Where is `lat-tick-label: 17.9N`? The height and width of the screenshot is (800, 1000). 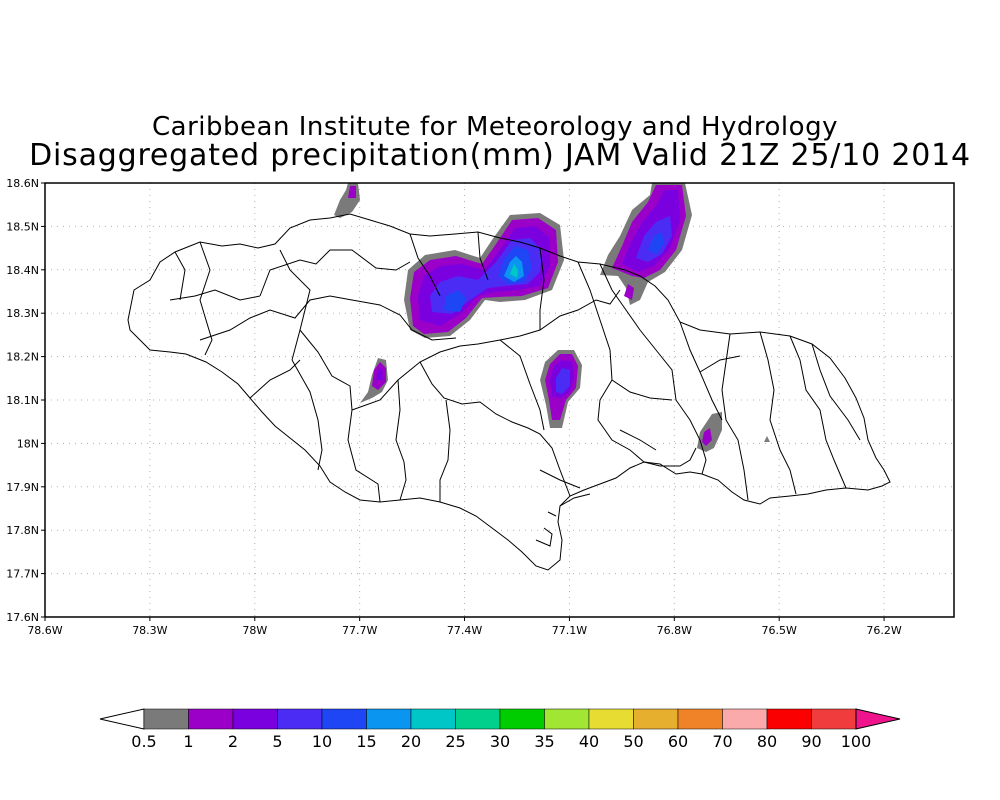
lat-tick-label: 17.9N is located at coordinates (22, 487).